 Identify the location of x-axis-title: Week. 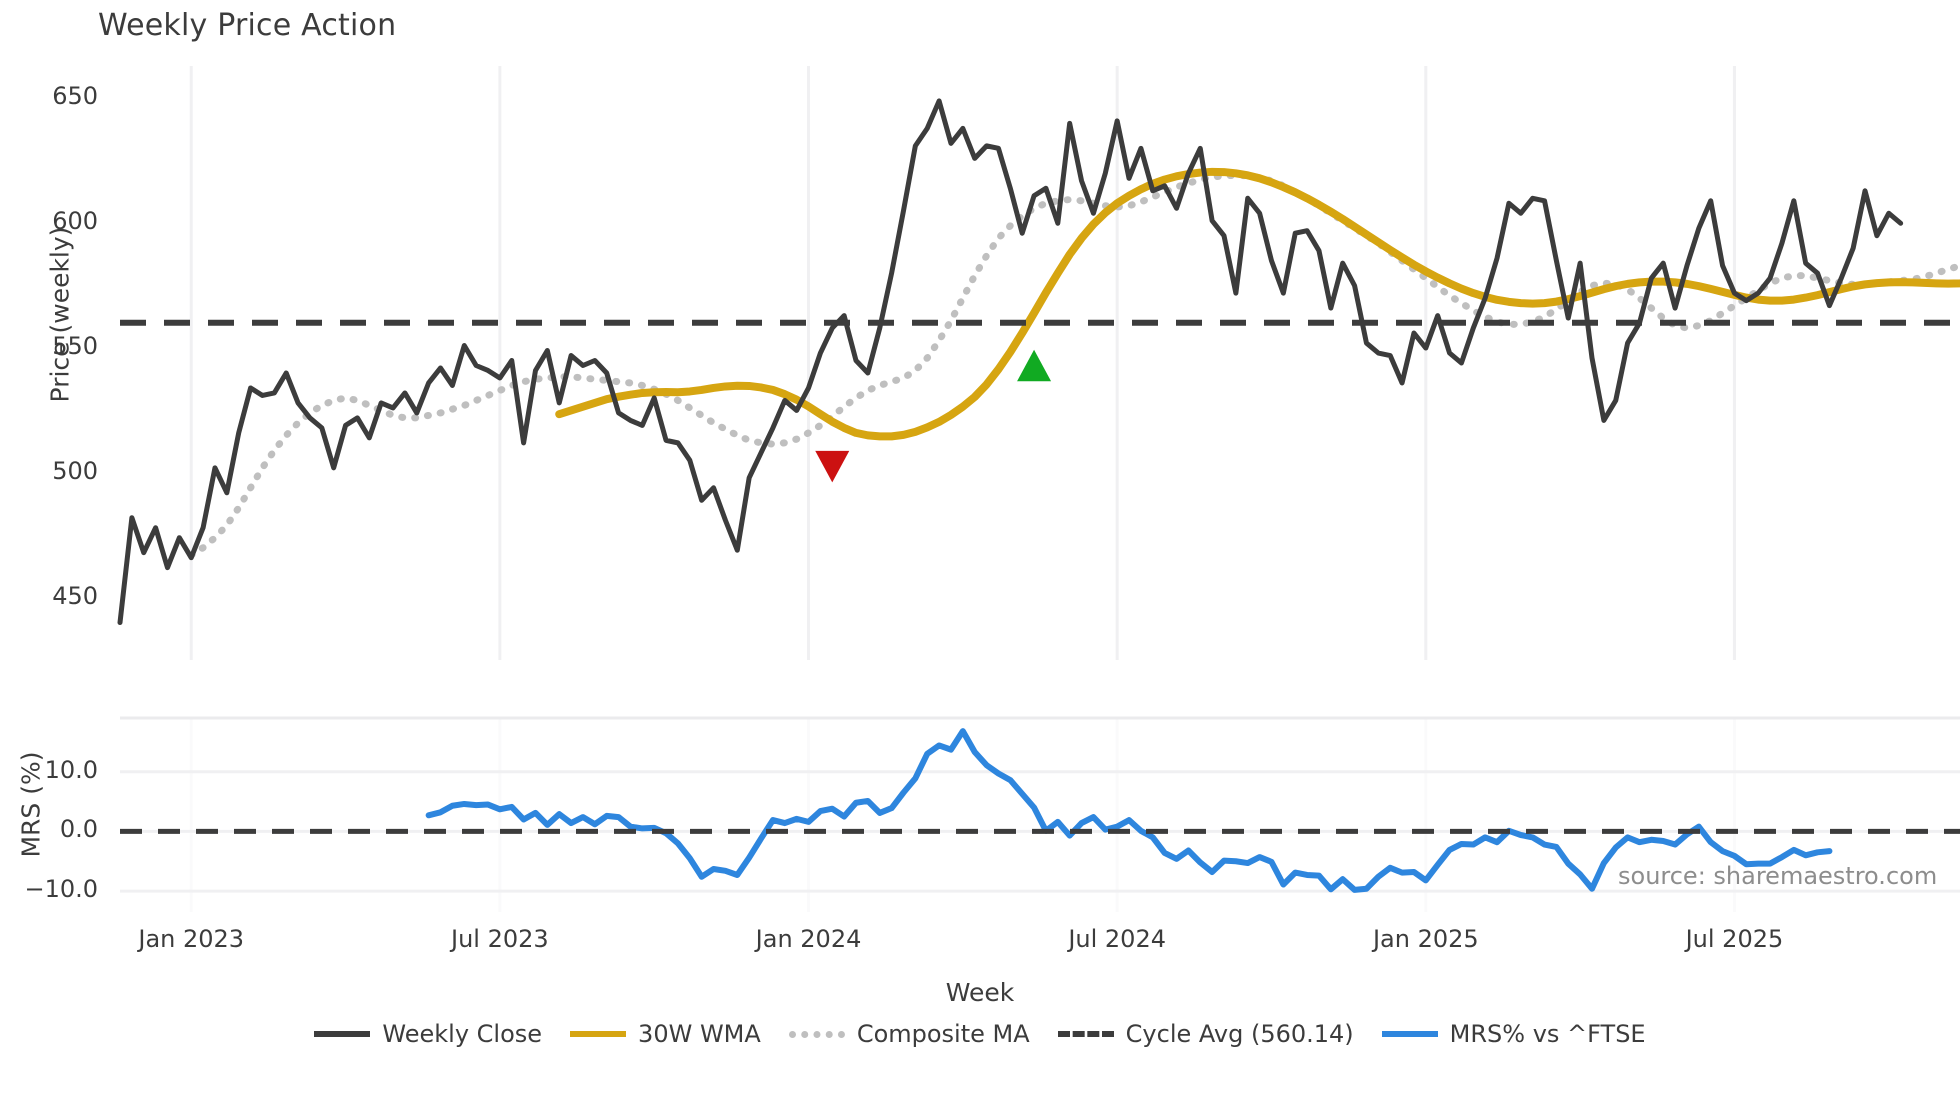
(980, 992).